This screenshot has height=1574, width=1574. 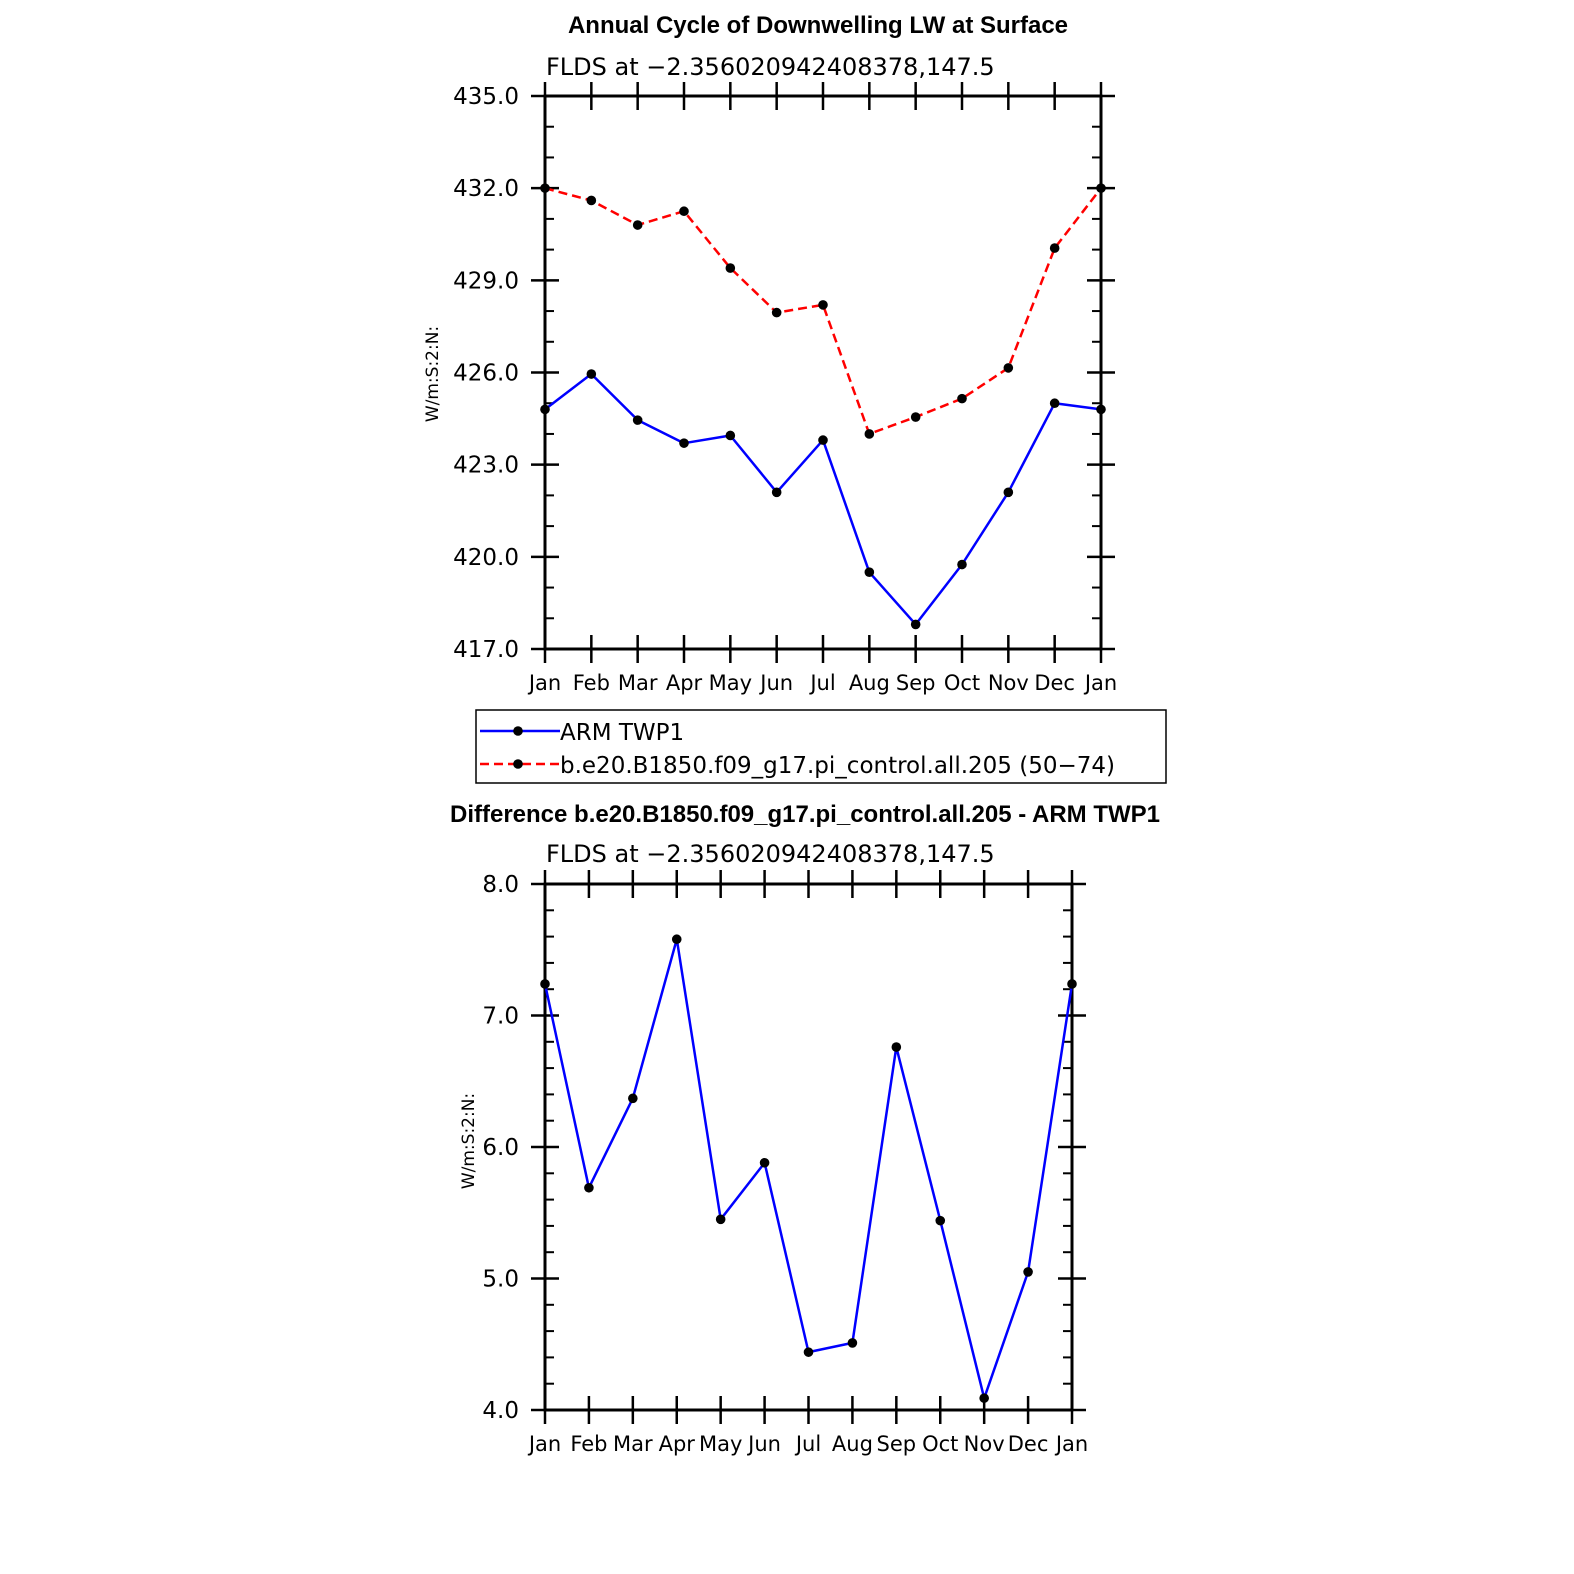 I want to click on y-tick-label: 429.0, so click(x=486, y=281).